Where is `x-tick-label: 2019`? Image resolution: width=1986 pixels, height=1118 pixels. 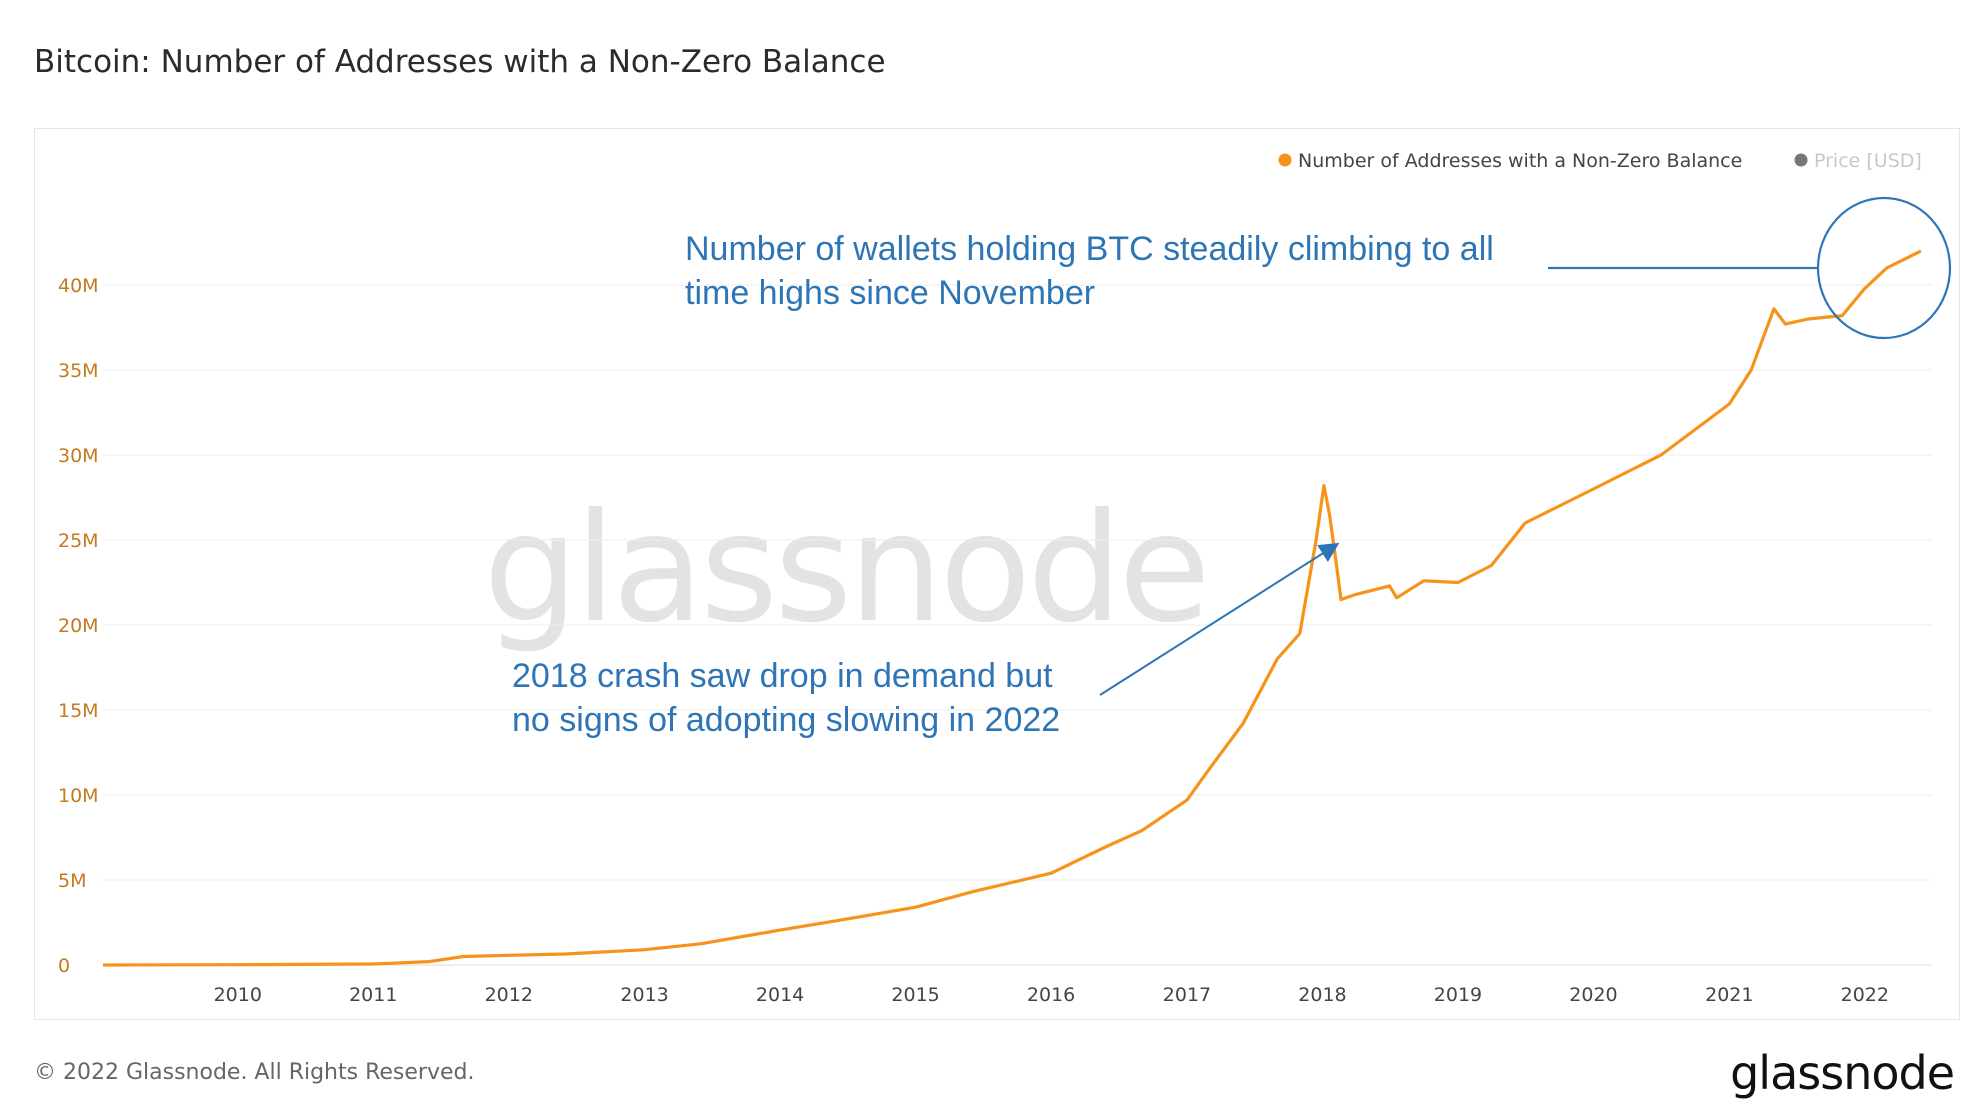
x-tick-label: 2019 is located at coordinates (1458, 995).